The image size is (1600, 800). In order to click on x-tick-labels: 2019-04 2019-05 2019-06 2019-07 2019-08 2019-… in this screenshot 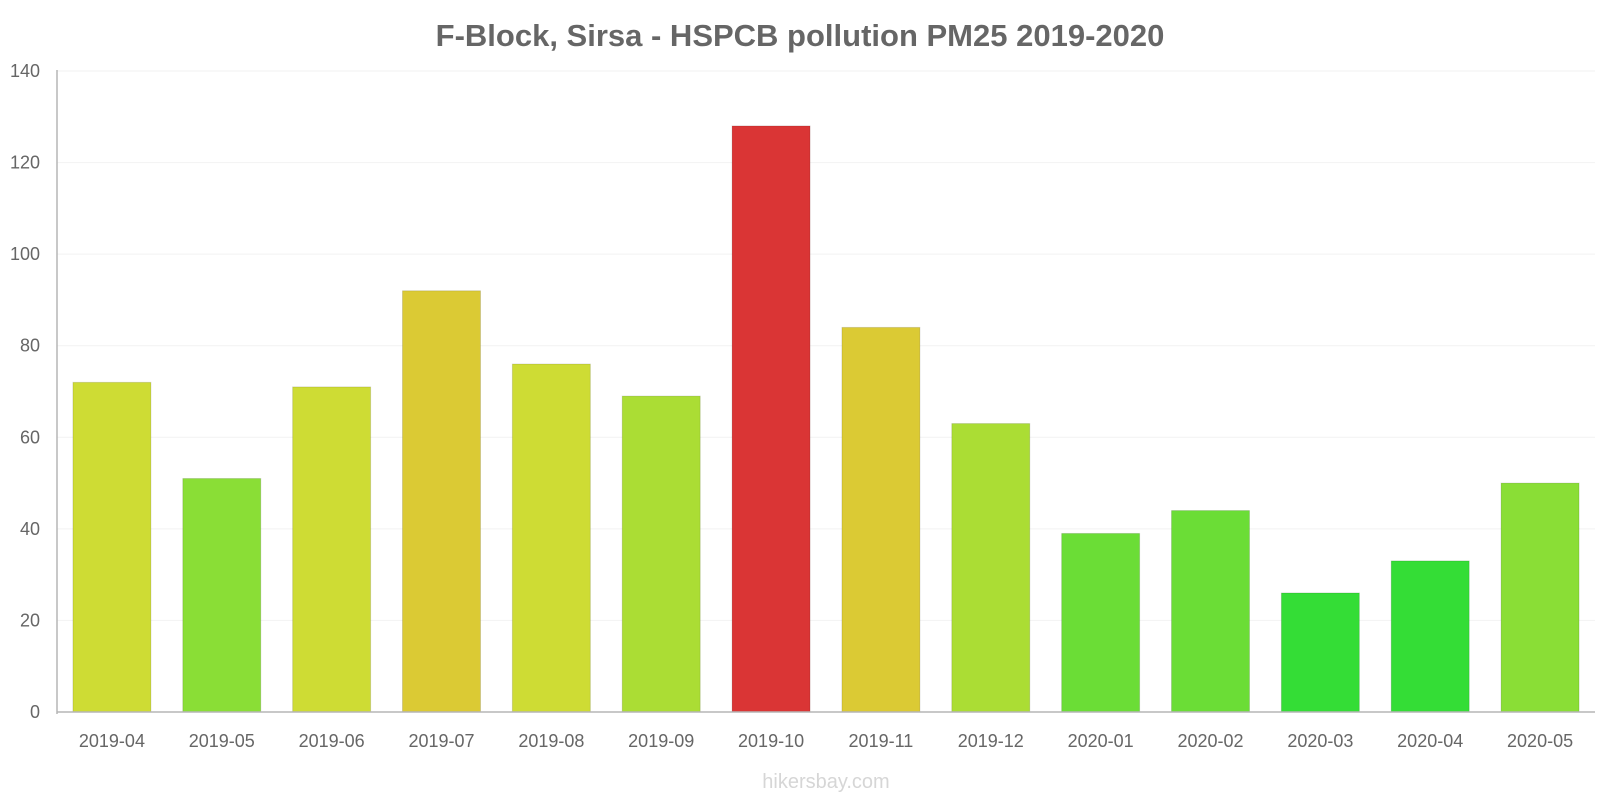, I will do `click(826, 741)`.